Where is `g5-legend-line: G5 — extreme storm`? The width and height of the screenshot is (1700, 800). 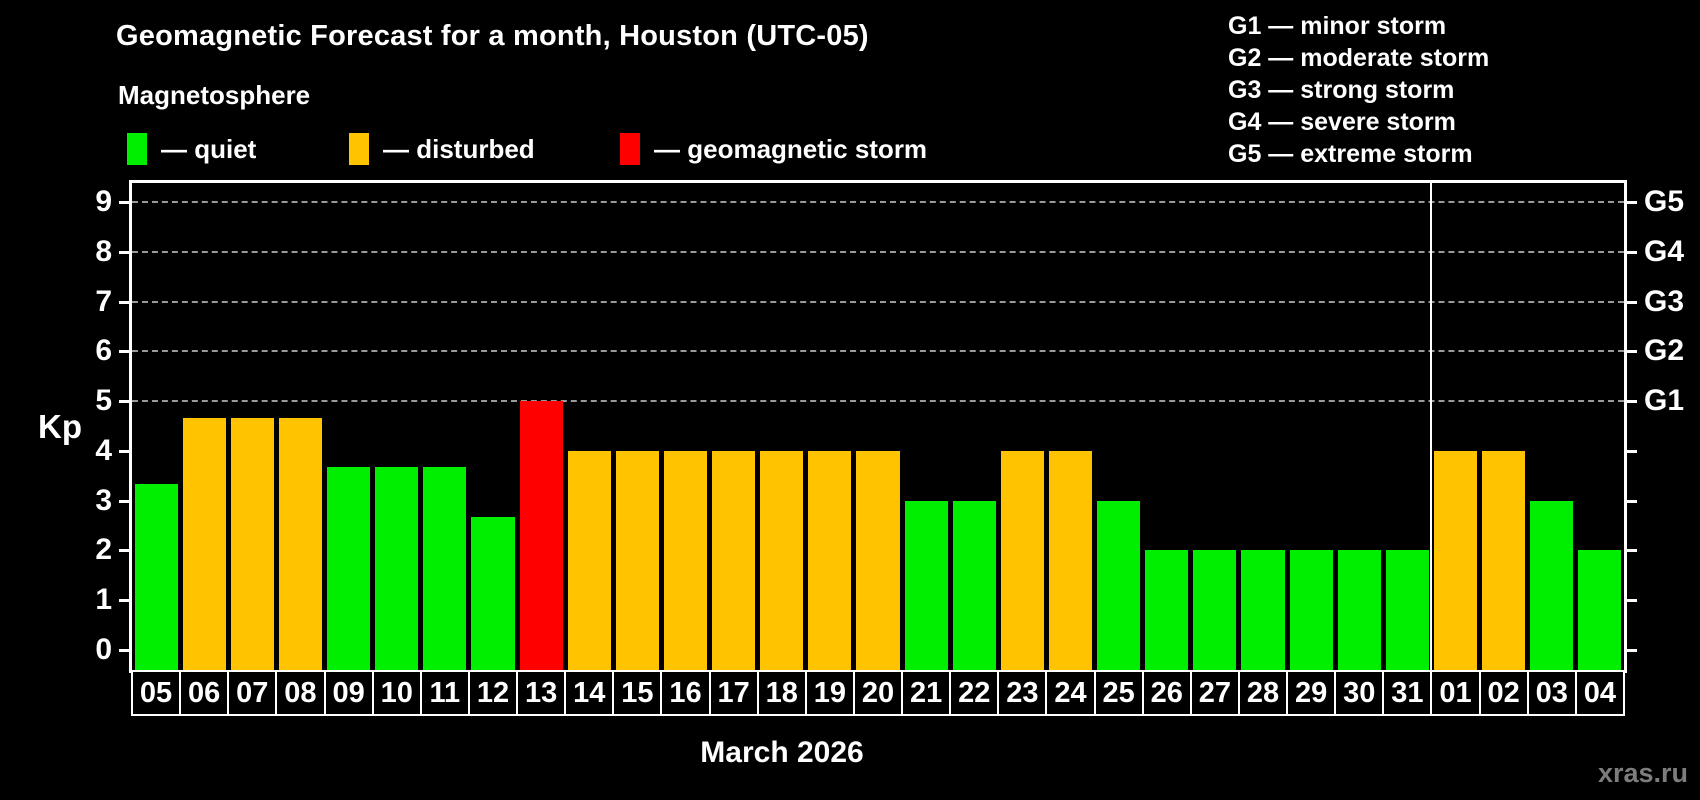 g5-legend-line: G5 — extreme storm is located at coordinates (1350, 154).